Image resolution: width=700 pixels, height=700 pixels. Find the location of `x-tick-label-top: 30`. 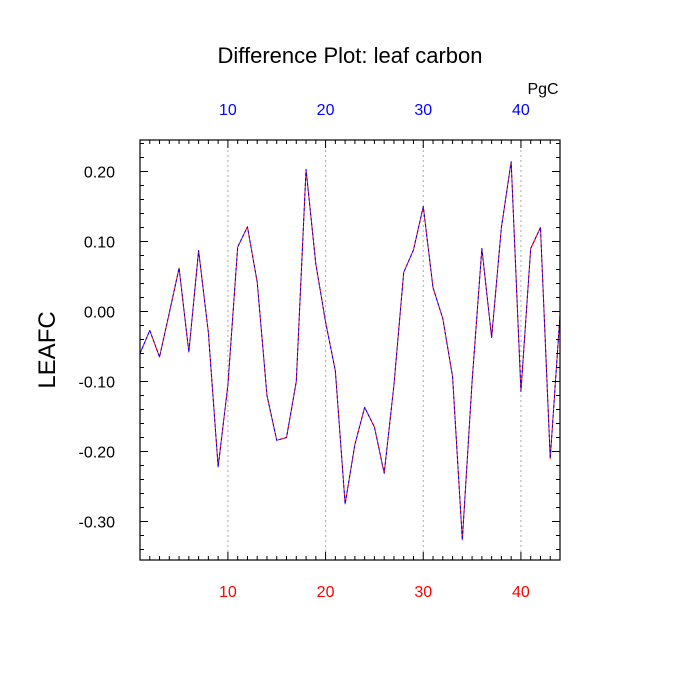

x-tick-label-top: 30 is located at coordinates (423, 110).